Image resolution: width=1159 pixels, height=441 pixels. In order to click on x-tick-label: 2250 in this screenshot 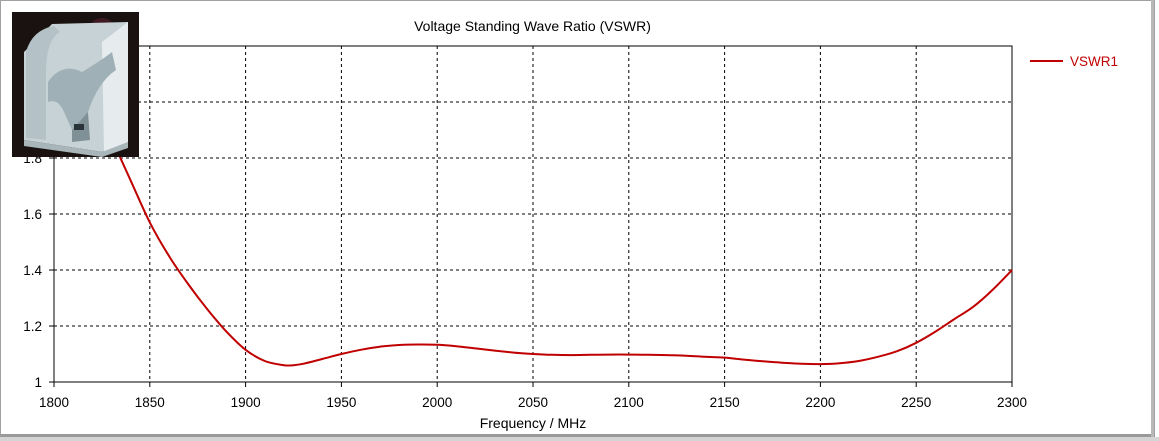, I will do `click(916, 402)`.